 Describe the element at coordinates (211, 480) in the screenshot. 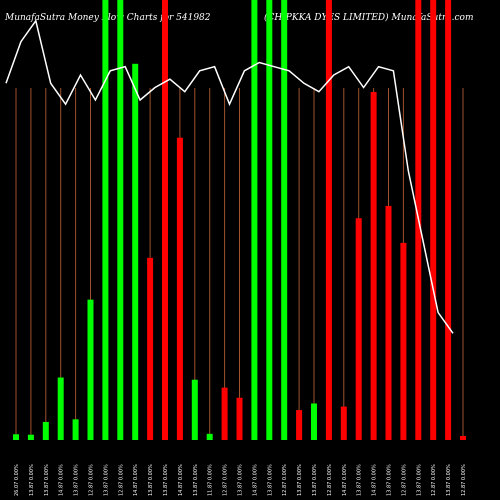

I see `x-tick-label: 11.87 0.00%` at that location.